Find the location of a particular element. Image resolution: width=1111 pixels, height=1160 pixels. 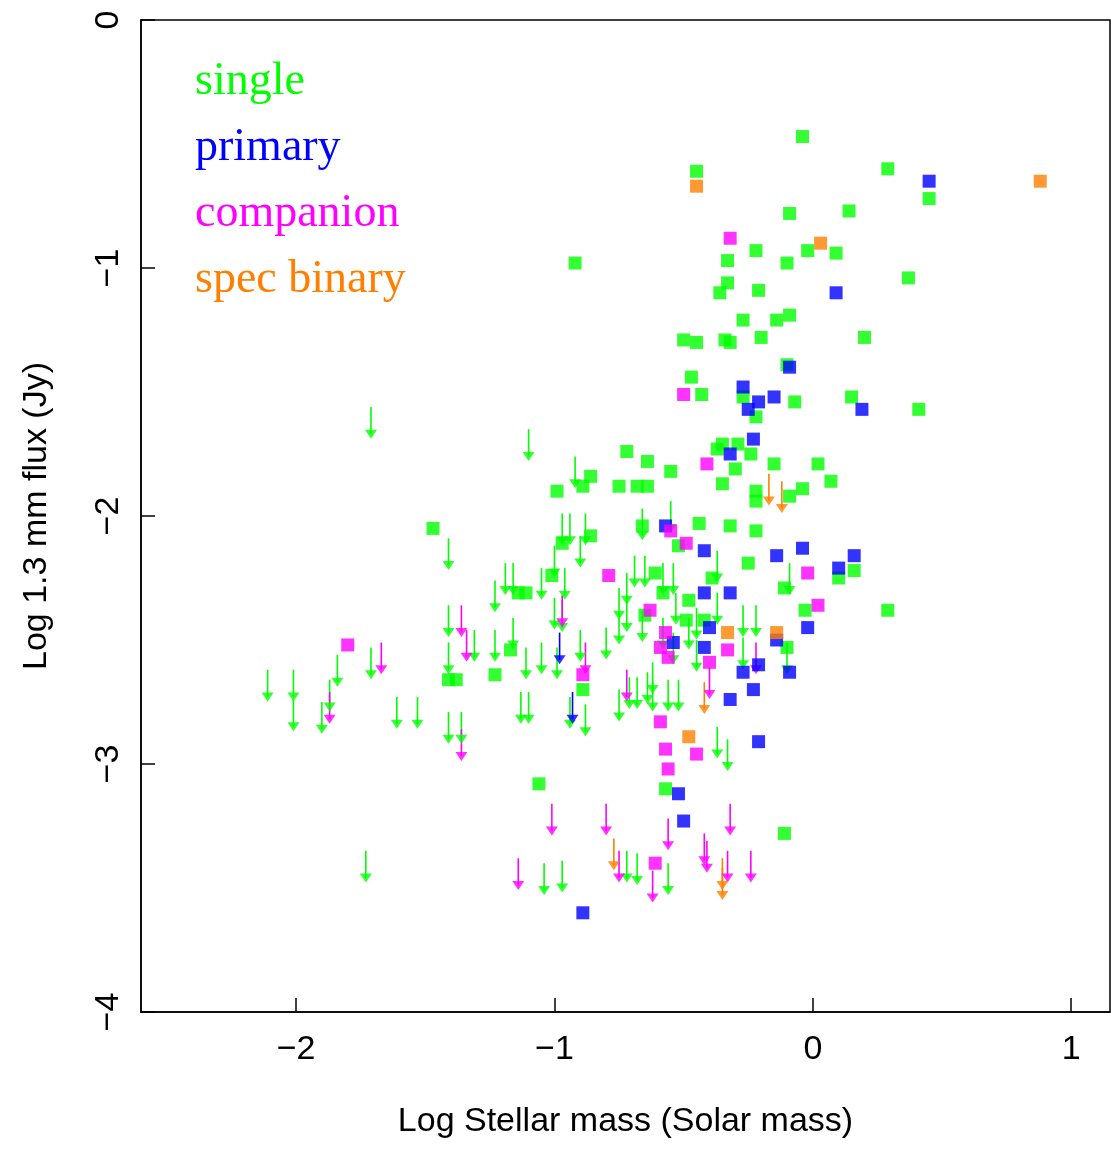

x-tick-label: −2 is located at coordinates (296, 1047).